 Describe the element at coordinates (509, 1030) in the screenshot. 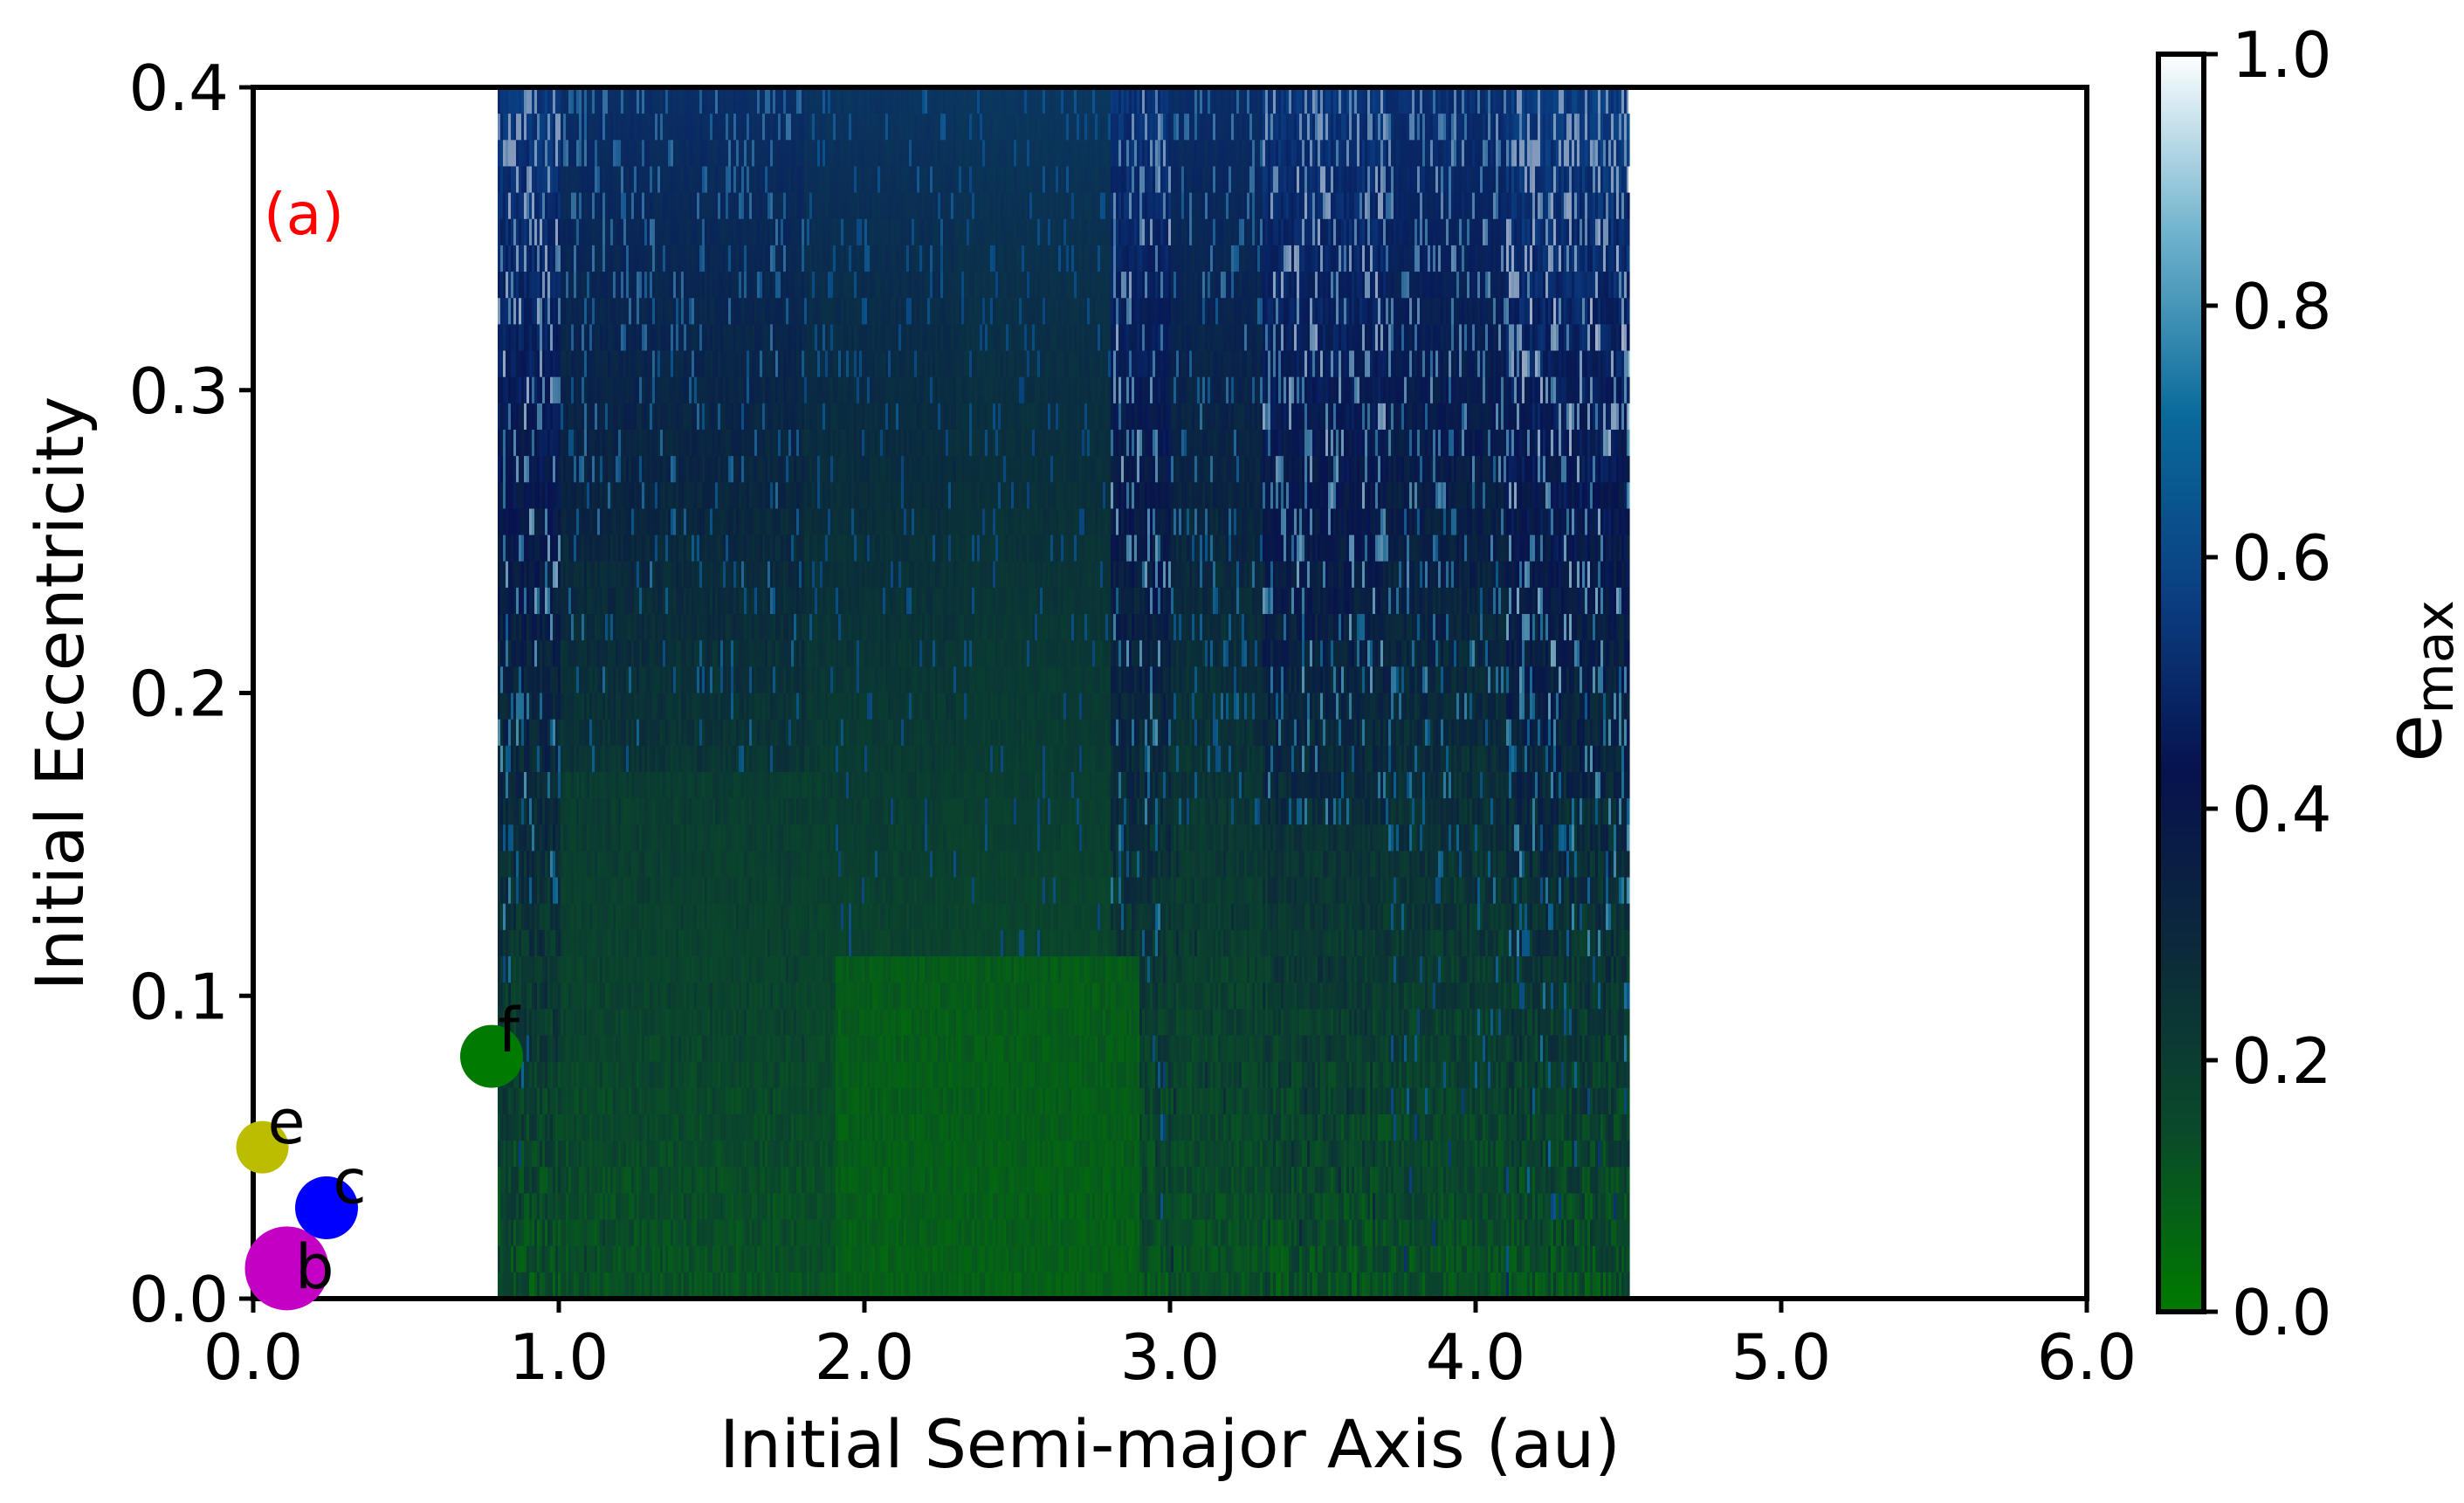

I see `planet-label-f: f` at that location.